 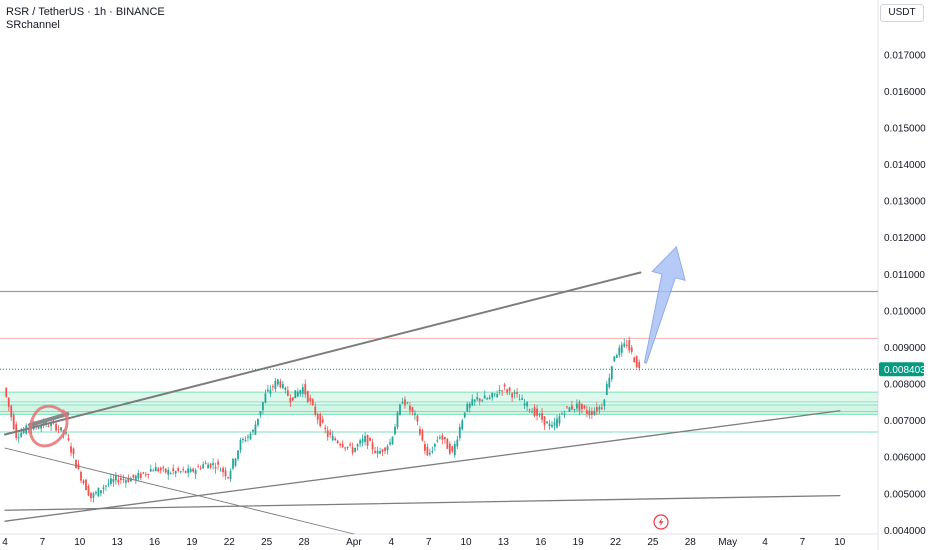 I want to click on currency-button: USDT, so click(x=902, y=13).